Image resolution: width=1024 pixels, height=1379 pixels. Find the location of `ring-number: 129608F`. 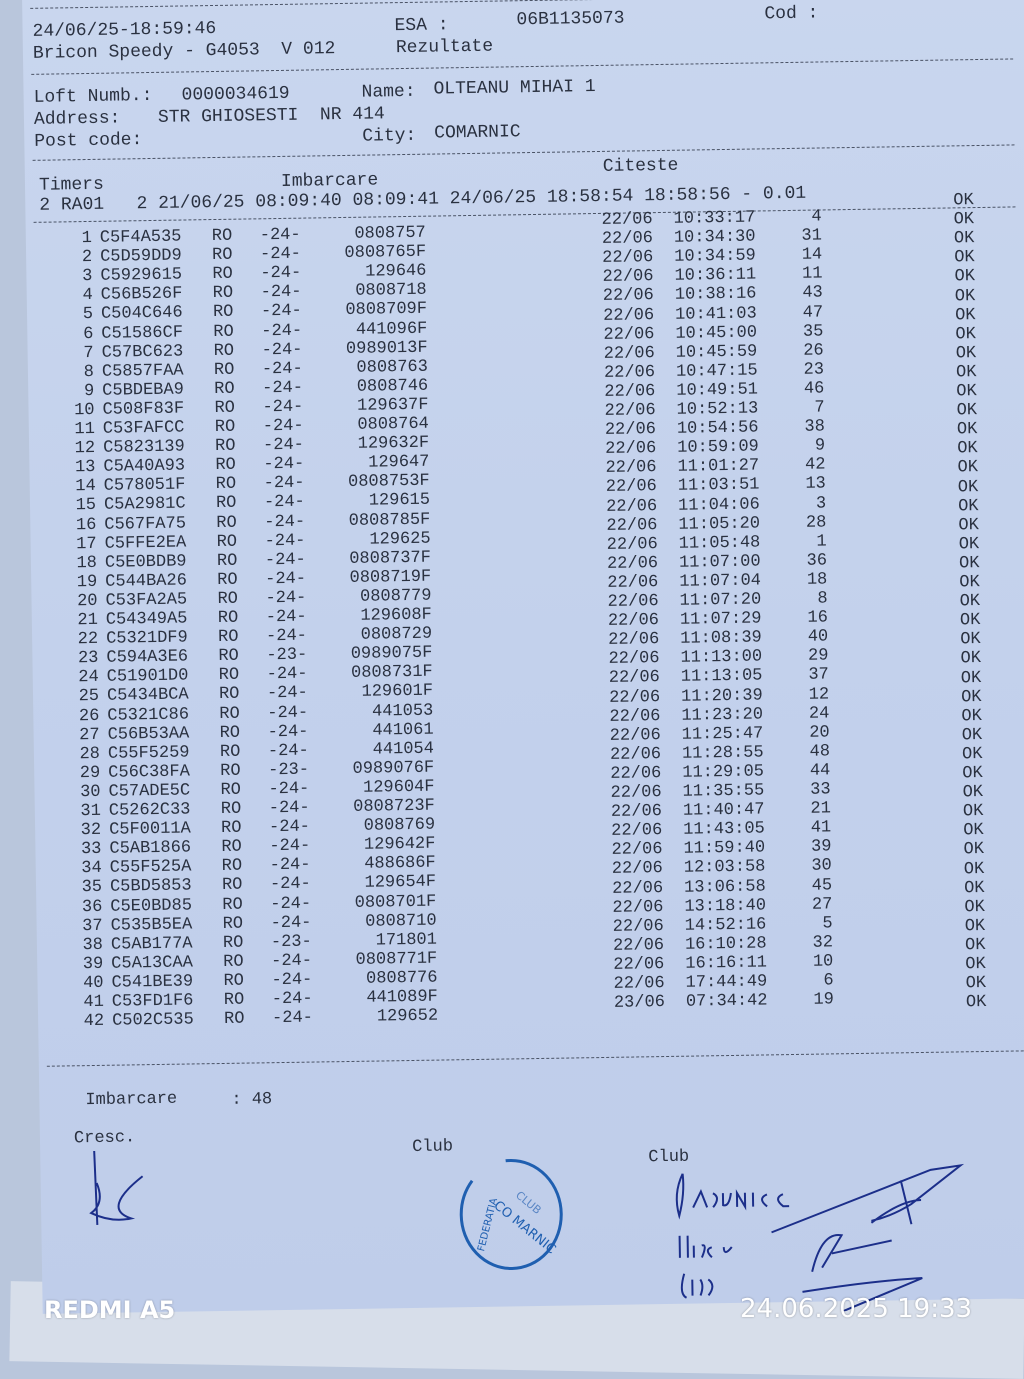

ring-number: 129608F is located at coordinates (396, 615).